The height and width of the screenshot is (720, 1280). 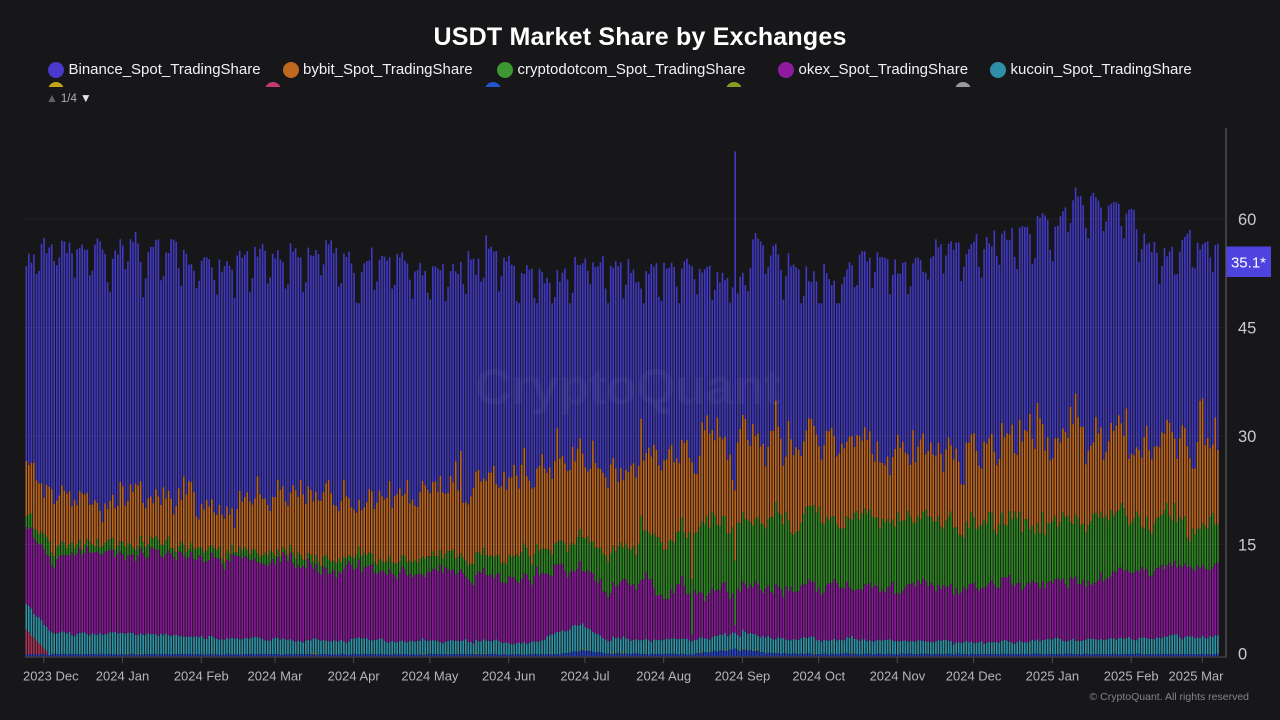 What do you see at coordinates (1247, 546) in the screenshot?
I see `svg-text: 15` at bounding box center [1247, 546].